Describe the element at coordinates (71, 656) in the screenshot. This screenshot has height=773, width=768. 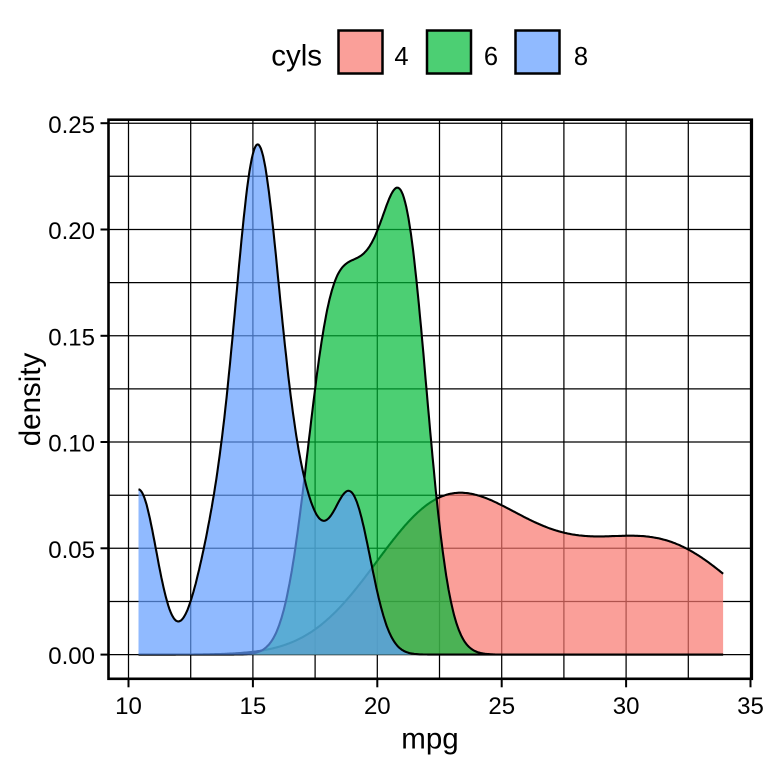
I see `svg-text: 0.00` at that location.